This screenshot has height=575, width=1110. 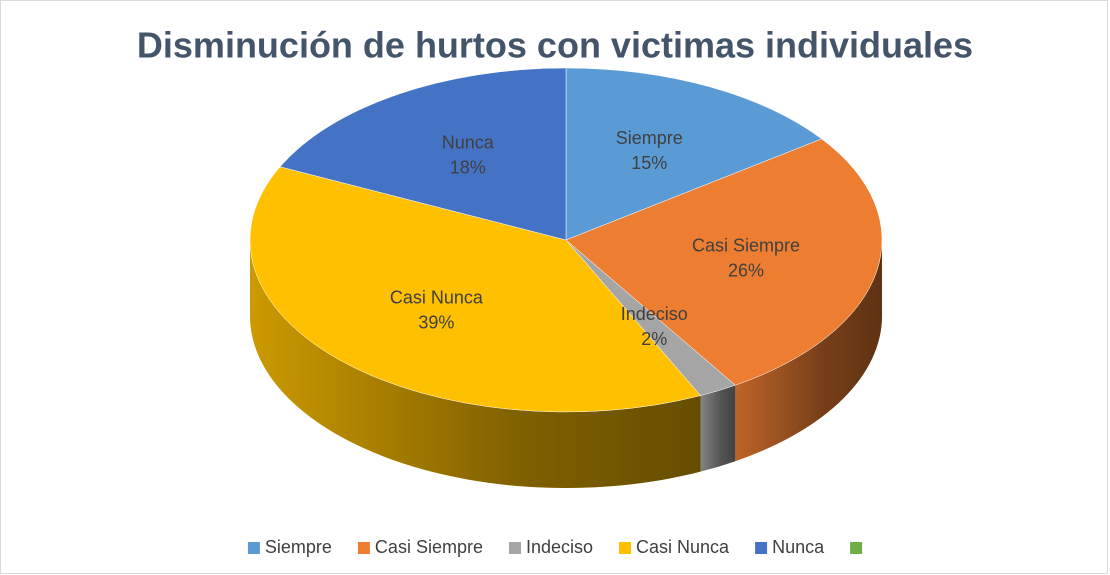 I want to click on legend-item: Casi Siempre, so click(x=420, y=547).